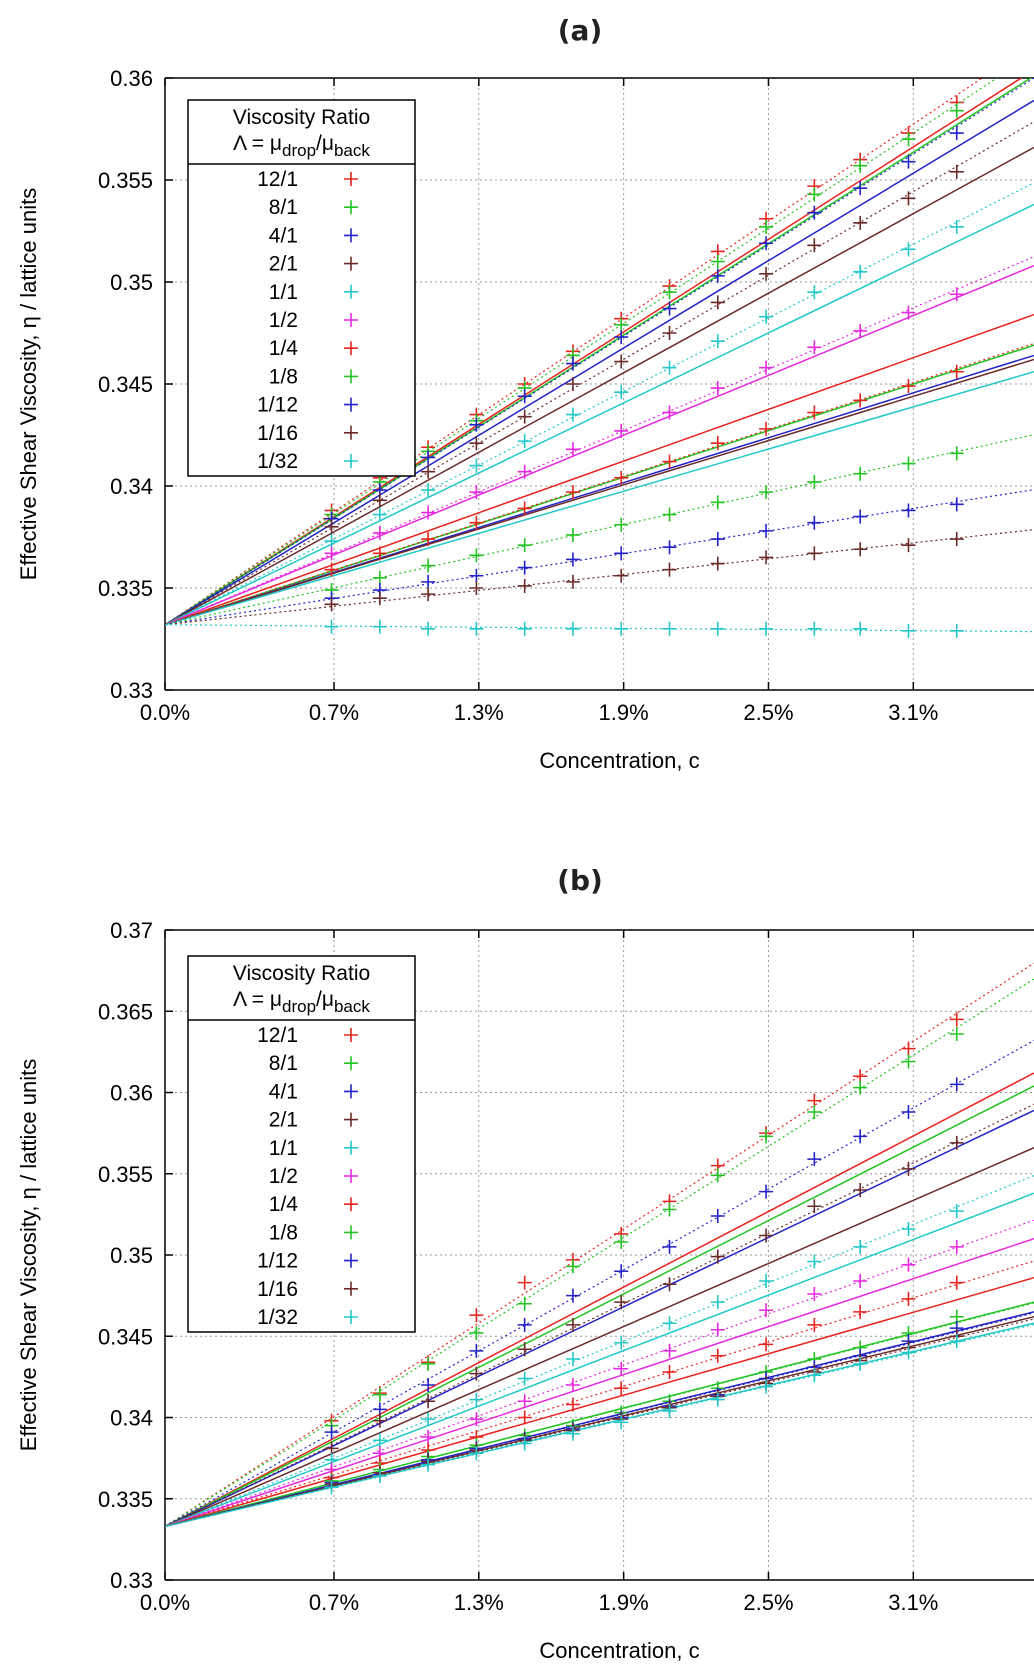  Describe the element at coordinates (301, 1002) in the screenshot. I see `legend-subtitle: Λ = μdrop/μback` at that location.